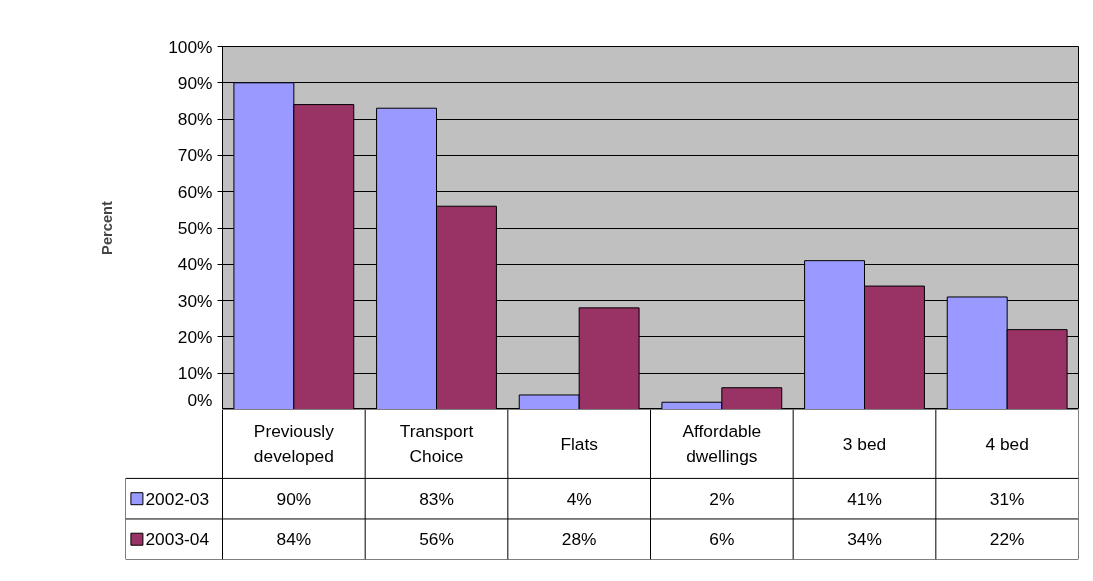 The image size is (1093, 581). I want to click on data-label: 2%, so click(722, 498).